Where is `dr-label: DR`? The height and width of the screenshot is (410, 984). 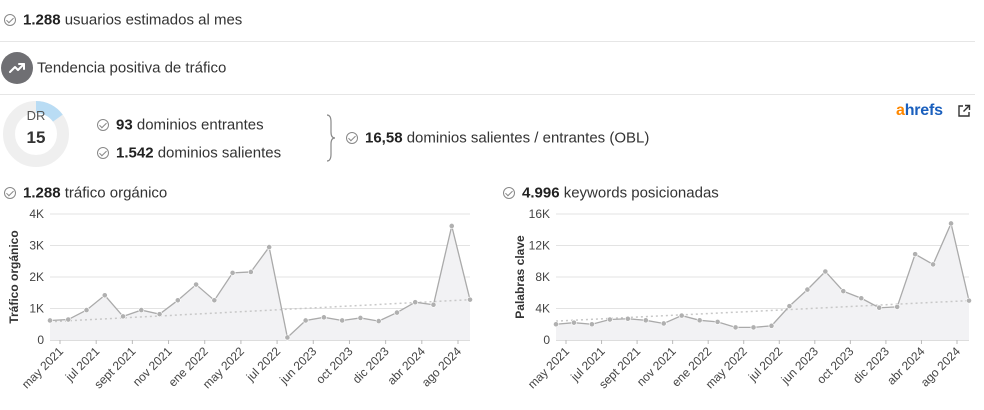 dr-label: DR is located at coordinates (36, 115).